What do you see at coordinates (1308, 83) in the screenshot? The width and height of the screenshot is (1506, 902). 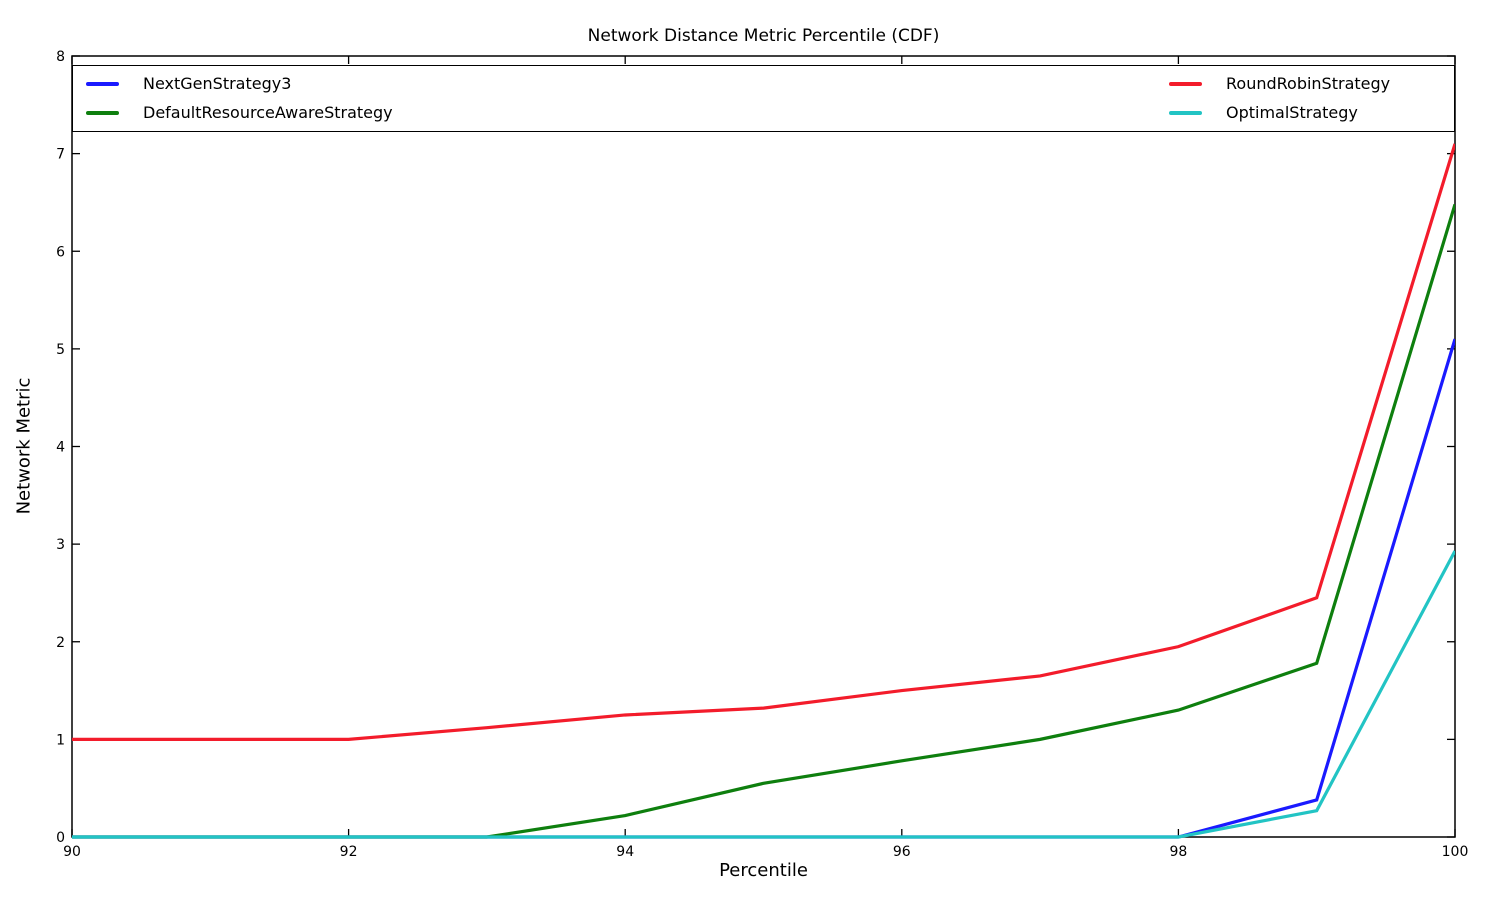 I see `legend-label: RoundRobinStrategy` at bounding box center [1308, 83].